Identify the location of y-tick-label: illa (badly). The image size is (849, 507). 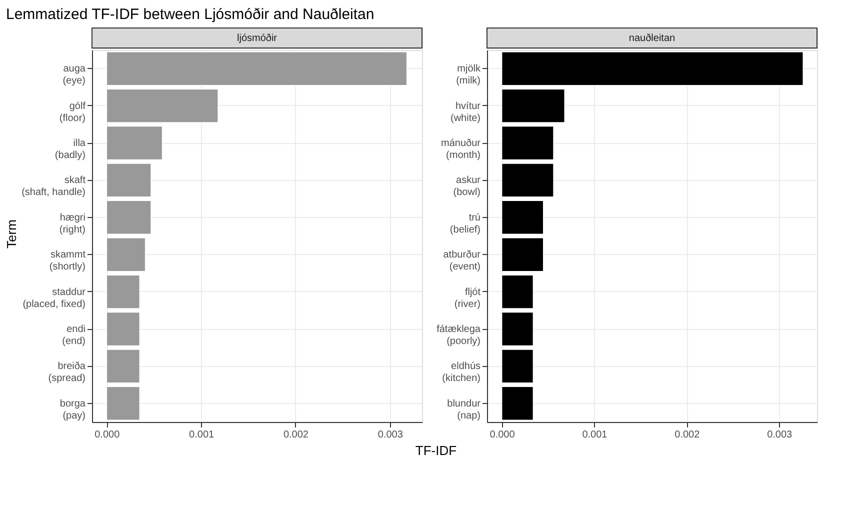
(70, 149).